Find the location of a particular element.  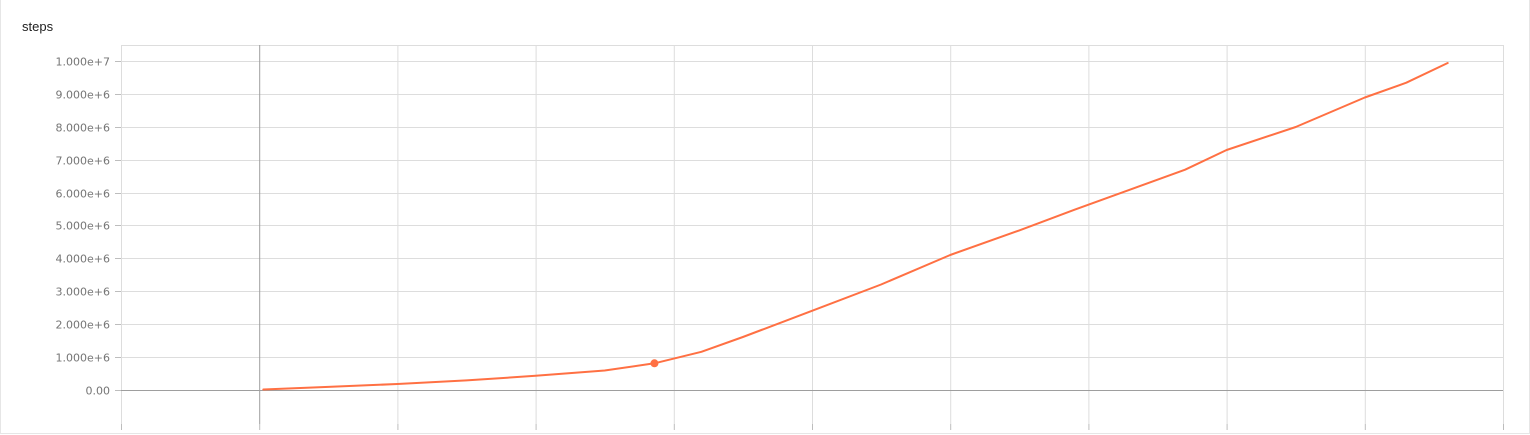

y-tick-label: 0.00 is located at coordinates (98, 391).